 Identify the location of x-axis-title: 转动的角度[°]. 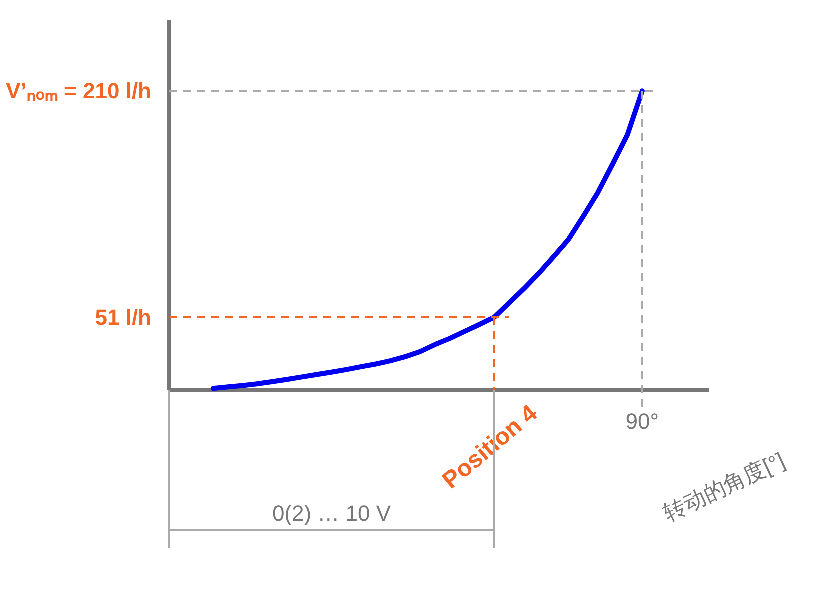
(724, 487).